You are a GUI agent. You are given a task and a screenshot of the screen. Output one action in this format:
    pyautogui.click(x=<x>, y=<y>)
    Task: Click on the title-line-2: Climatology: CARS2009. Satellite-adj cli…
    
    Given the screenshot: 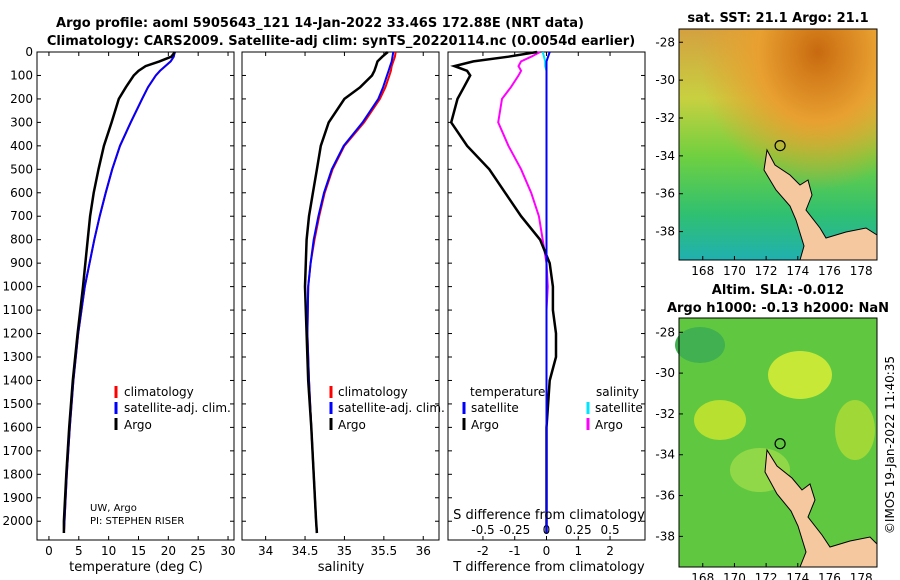 What is the action you would take?
    pyautogui.click(x=341, y=41)
    